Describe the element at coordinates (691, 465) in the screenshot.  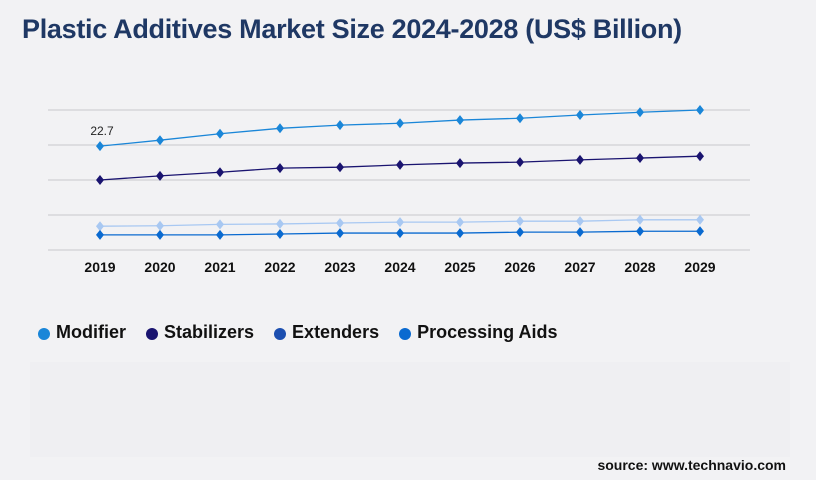
I see `source-text: source: www.technavio.com` at that location.